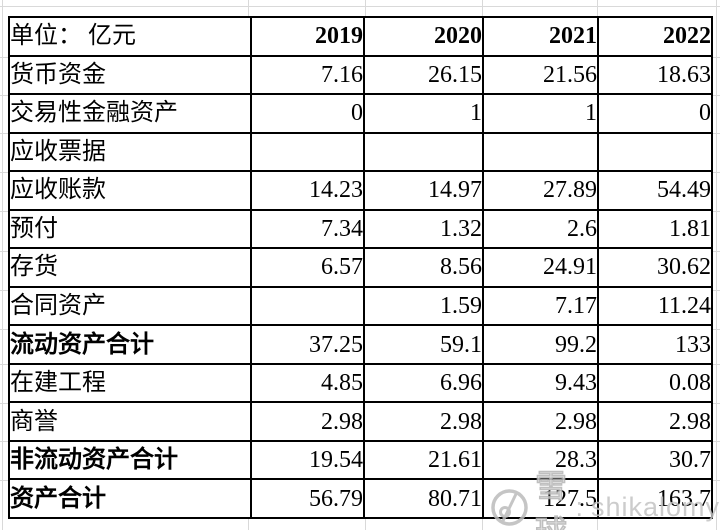  I want to click on table-row: 交易性金融资产 0 1 1 0, so click(360, 113).